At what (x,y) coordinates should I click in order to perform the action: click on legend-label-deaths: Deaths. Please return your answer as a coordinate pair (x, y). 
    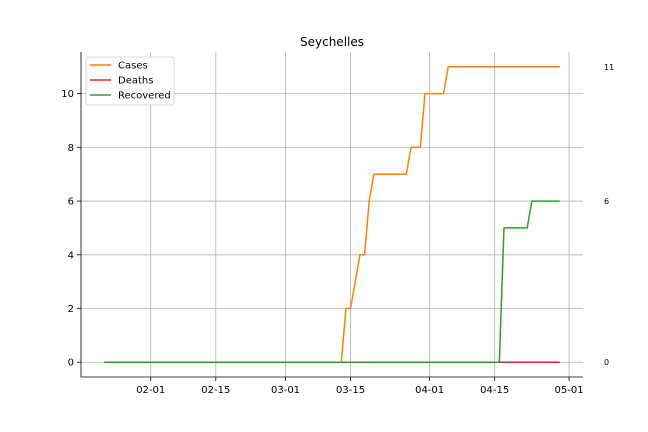
    Looking at the image, I should click on (135, 81).